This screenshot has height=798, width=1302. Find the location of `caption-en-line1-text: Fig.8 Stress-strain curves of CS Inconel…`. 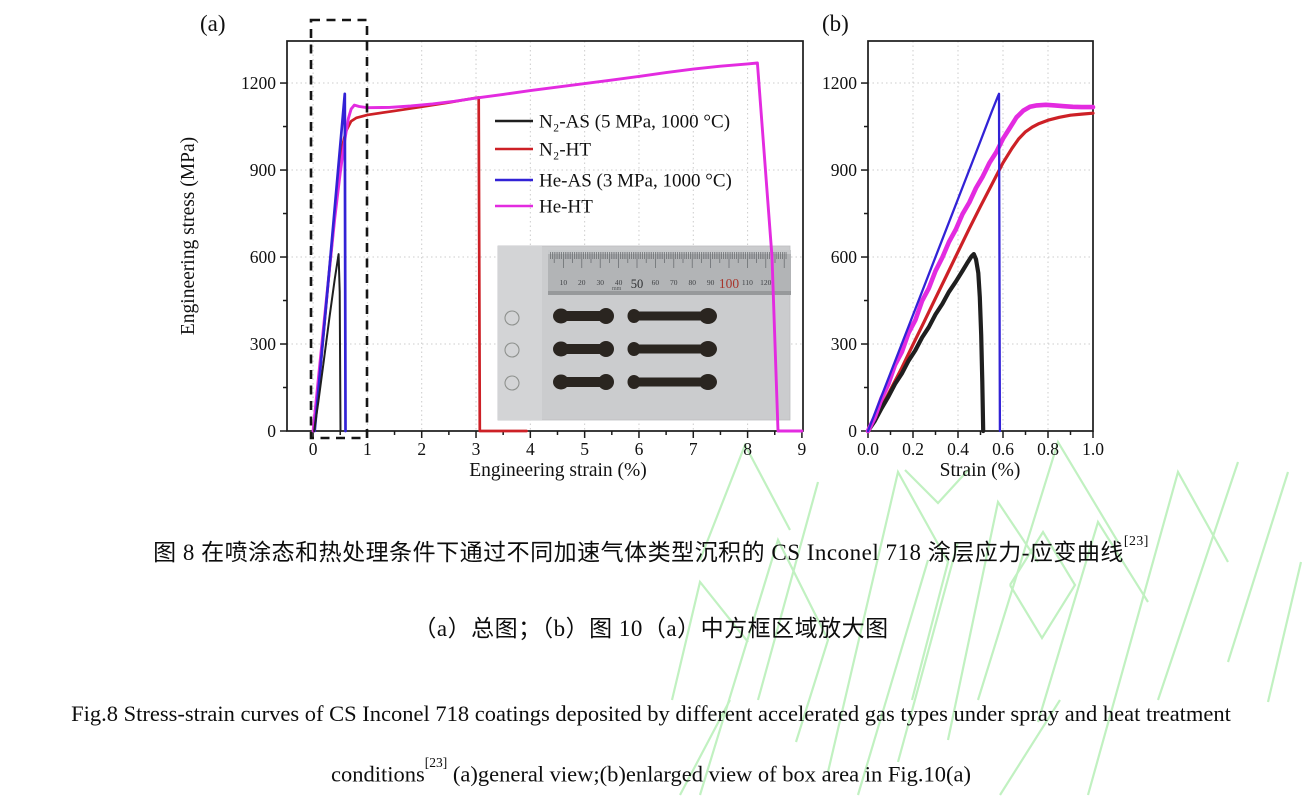

caption-en-line1-text: Fig.8 Stress-strain curves of CS Inconel… is located at coordinates (651, 713).